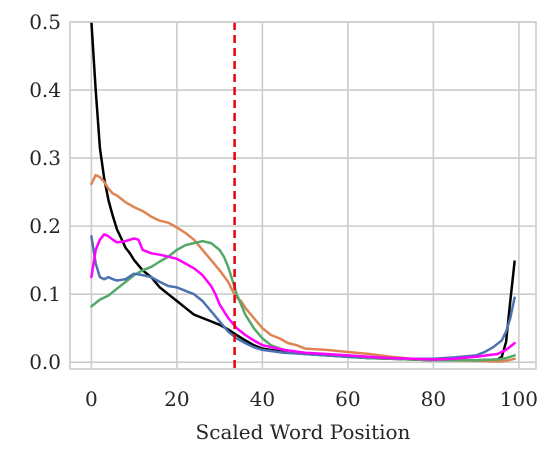 Image resolution: width=557 pixels, height=457 pixels. Describe the element at coordinates (91, 399) in the screenshot. I see `x-tick-label: 0` at that location.